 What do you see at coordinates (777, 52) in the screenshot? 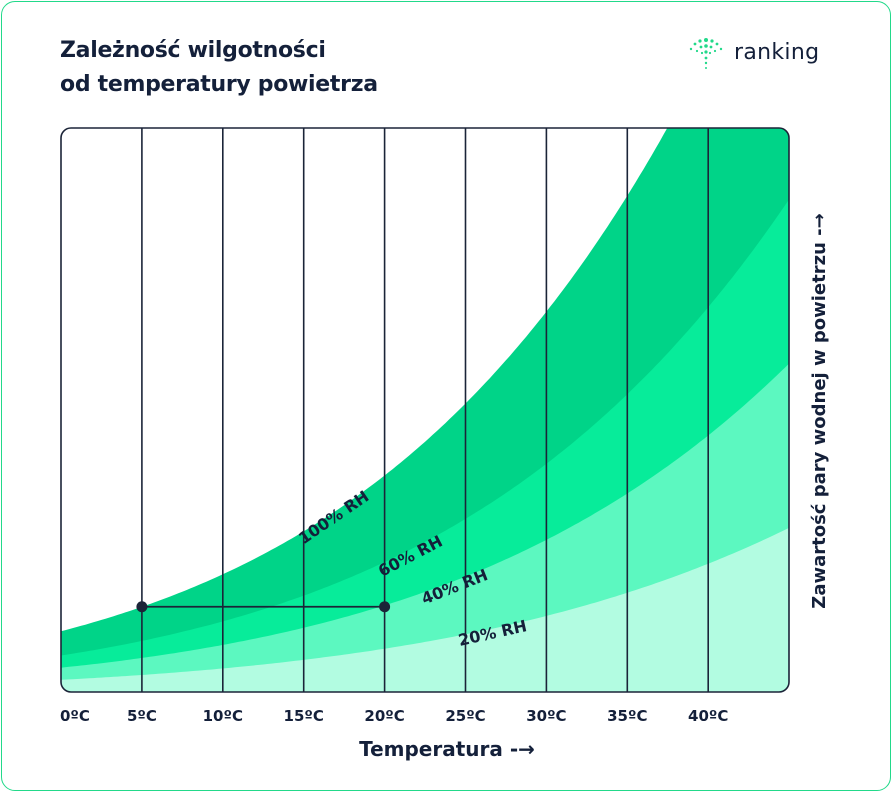
I see `brand-name: ranking` at bounding box center [777, 52].